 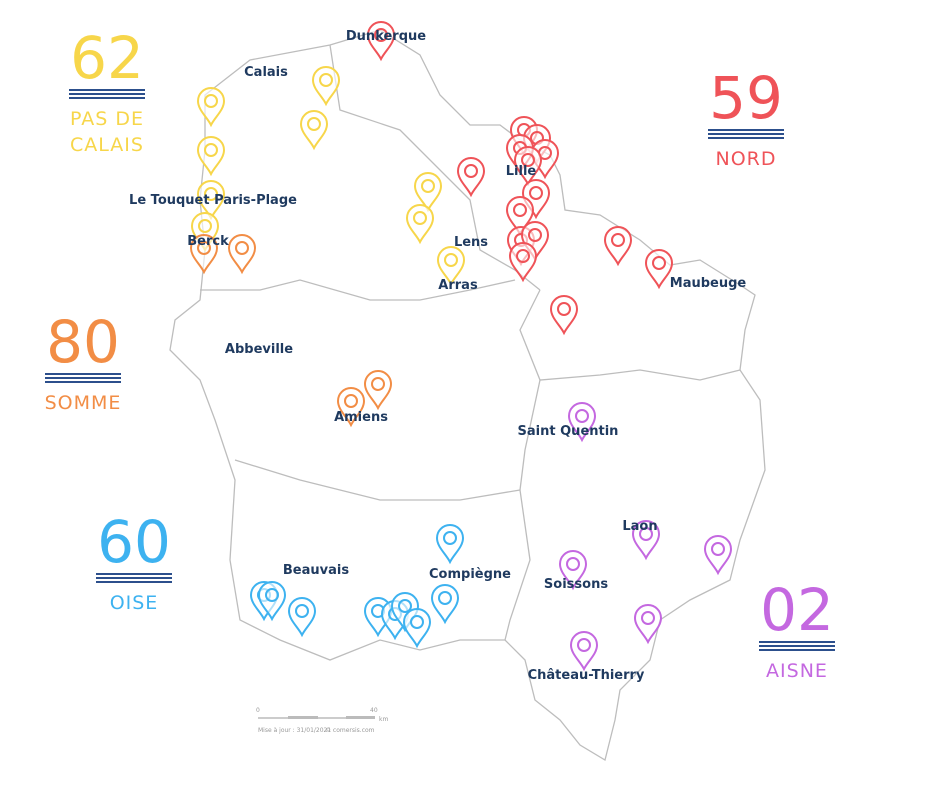 I want to click on city-label: Compiègne, so click(x=470, y=574).